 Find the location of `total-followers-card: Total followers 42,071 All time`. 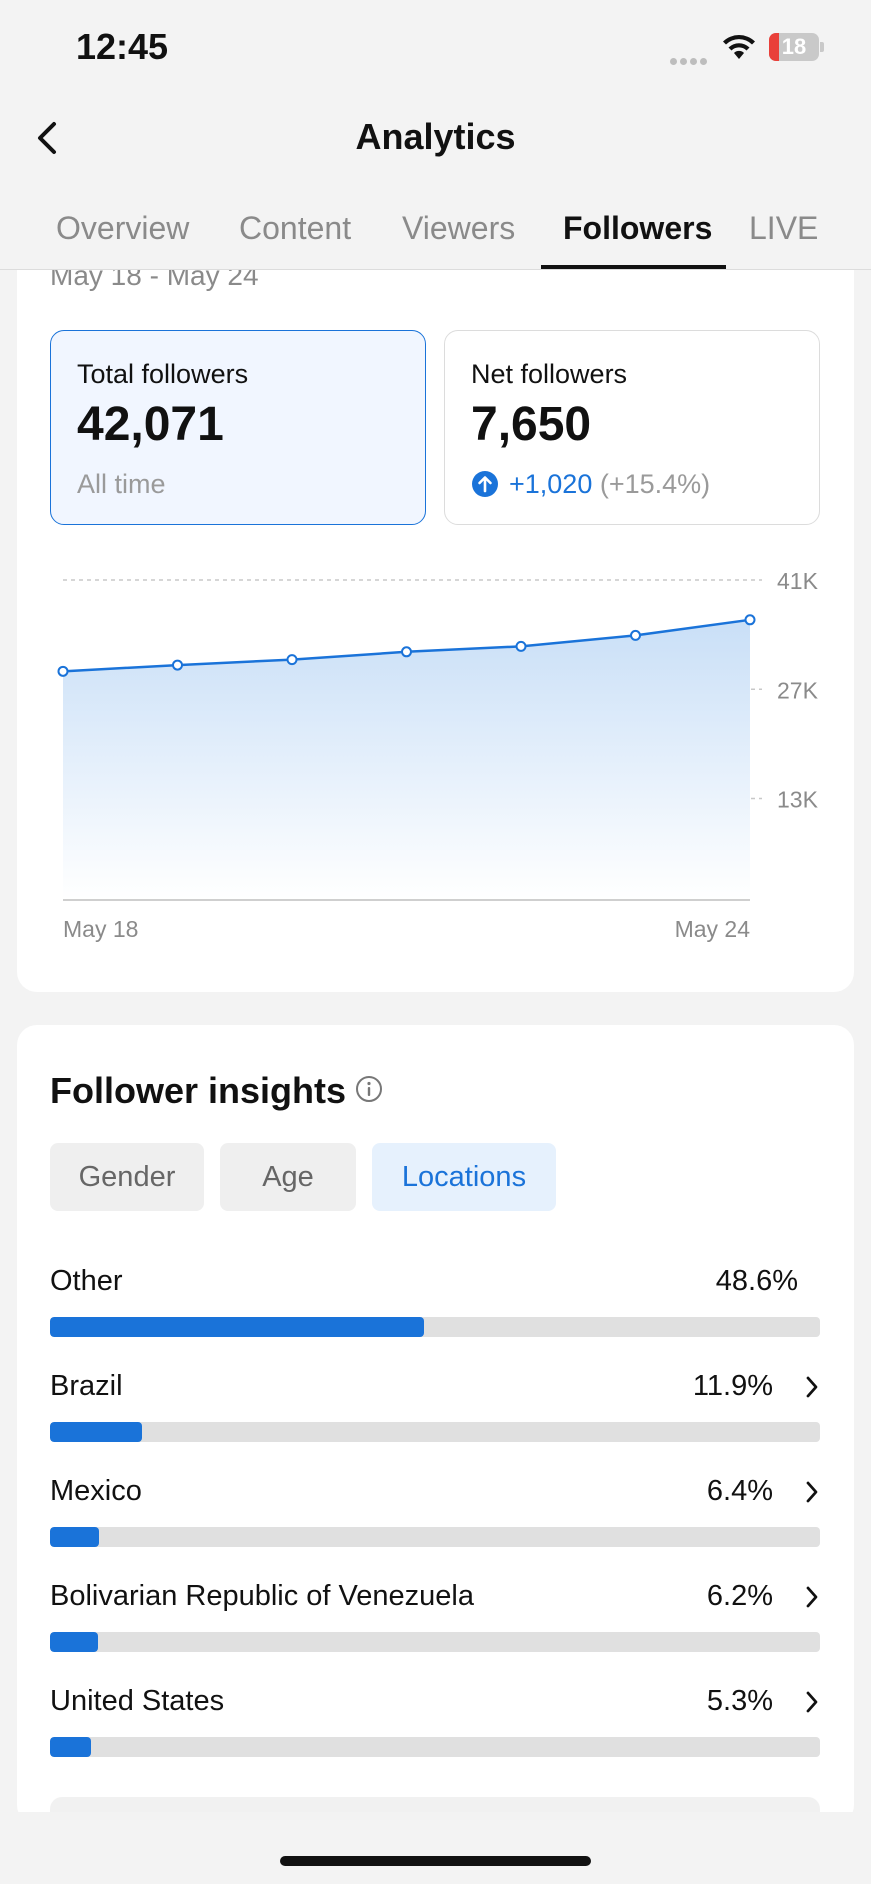

total-followers-card: Total followers 42,071 All time is located at coordinates (238, 427).